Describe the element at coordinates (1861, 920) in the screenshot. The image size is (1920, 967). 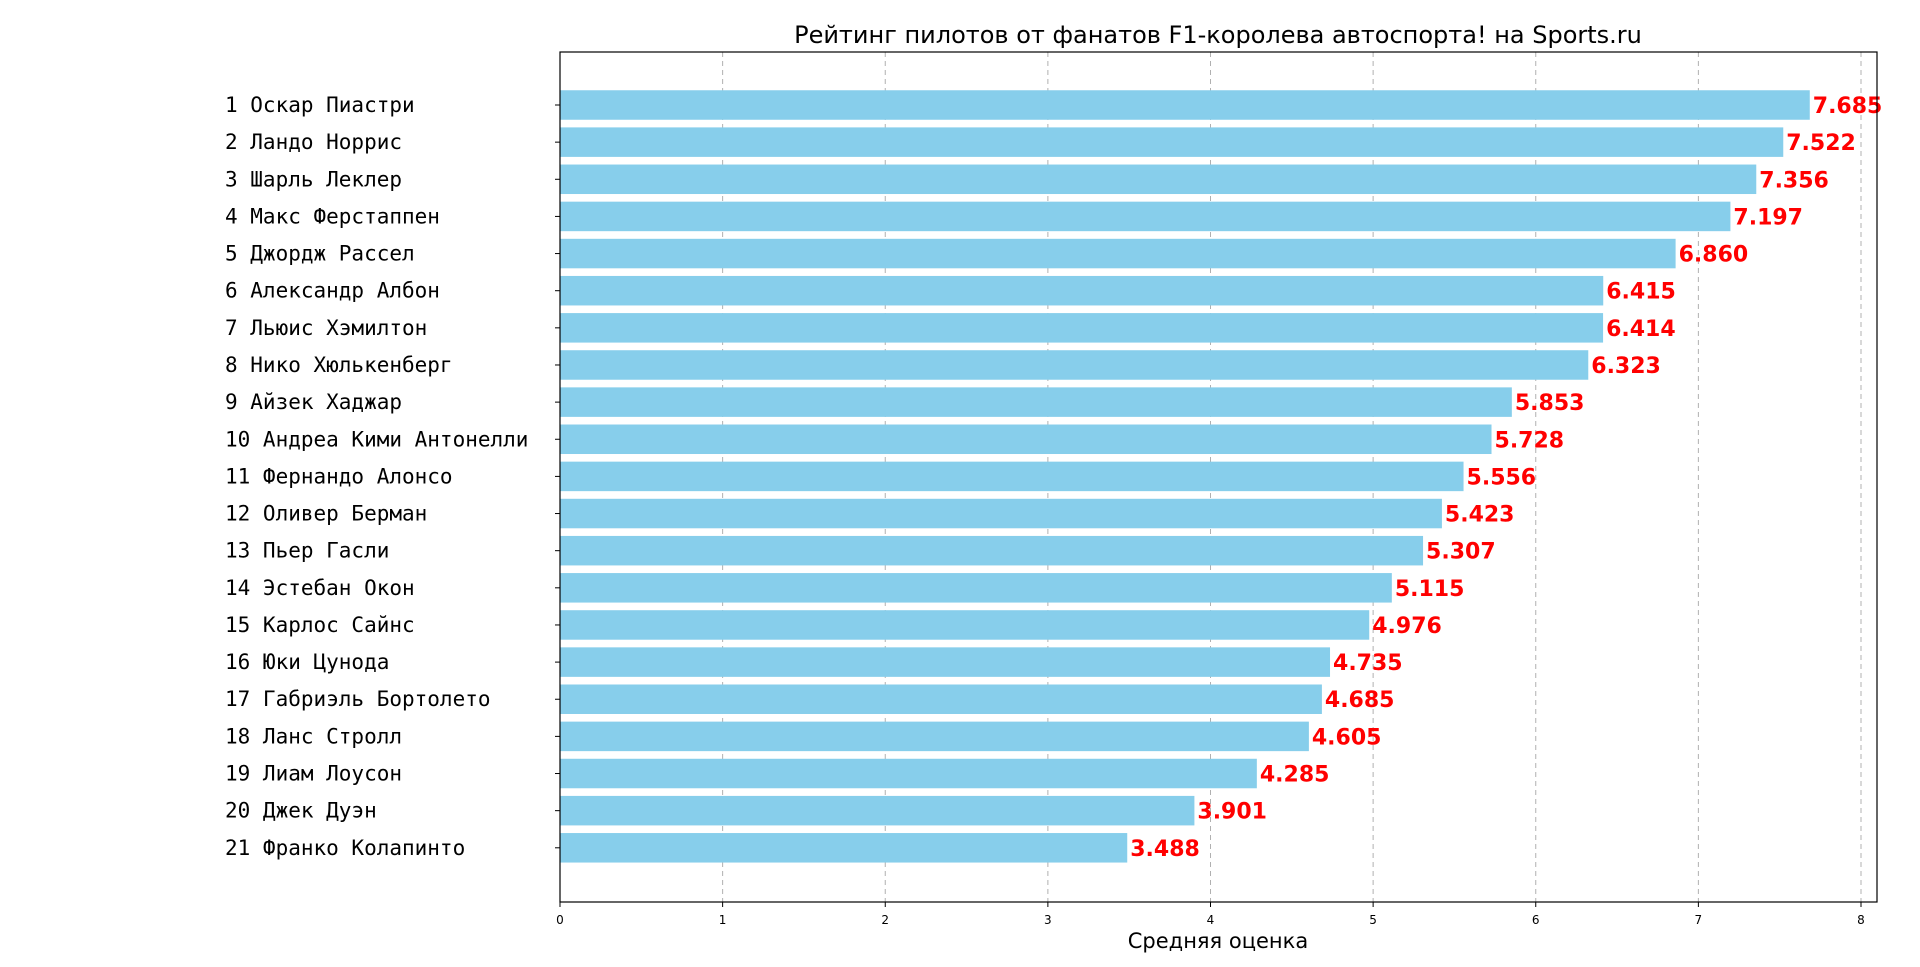
I see `x-tick-label: 8` at that location.